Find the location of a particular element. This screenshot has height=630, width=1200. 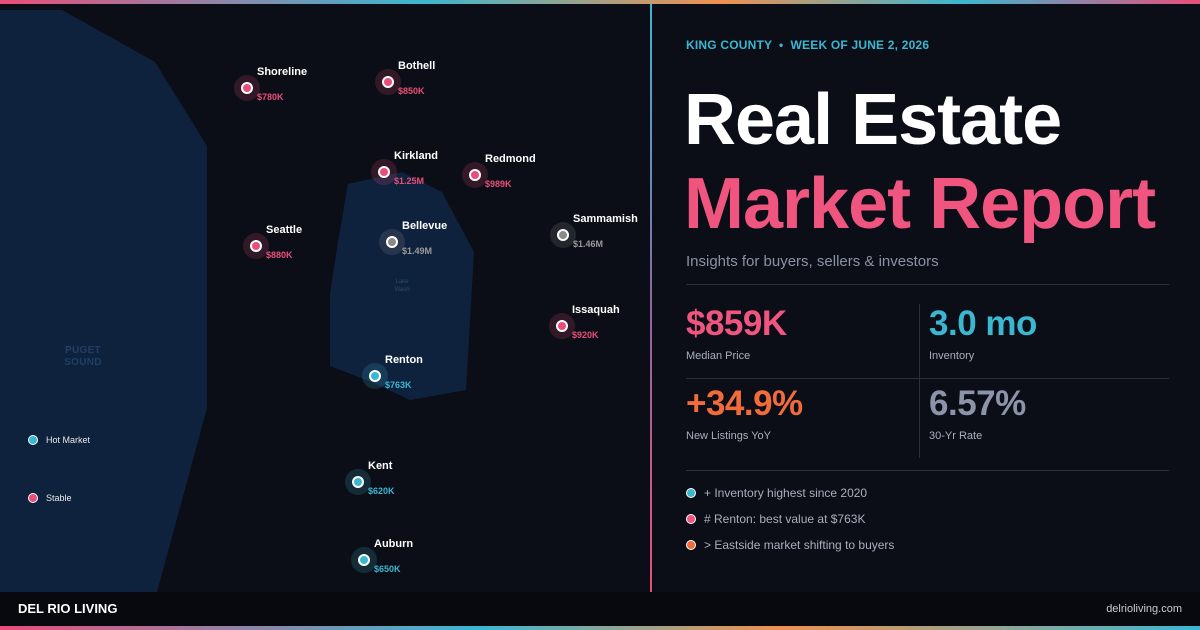

website-link: delrioliving.com is located at coordinates (1144, 609).